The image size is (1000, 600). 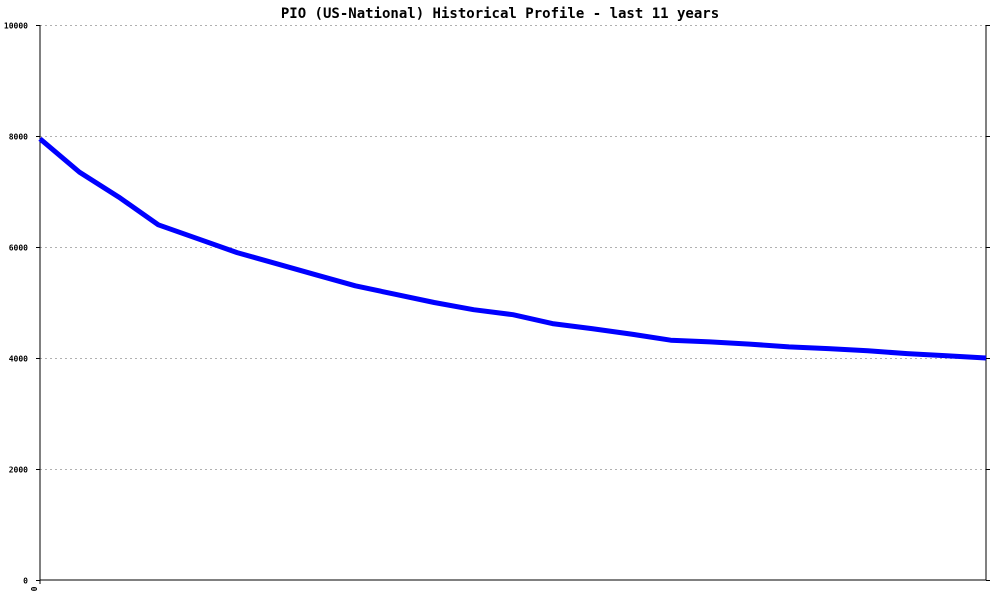 I want to click on x-tick-label: 0, so click(x=34, y=588).